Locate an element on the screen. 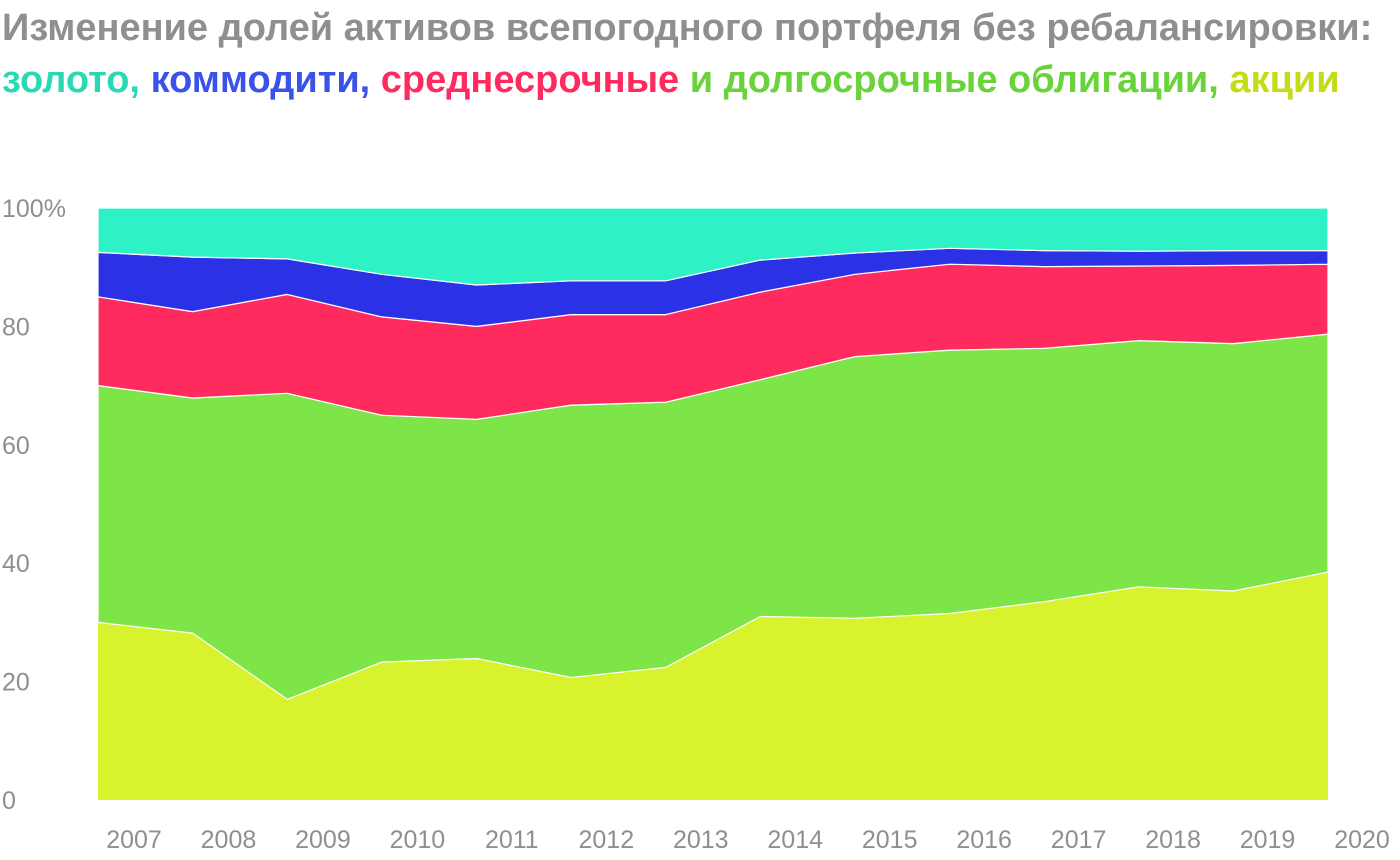 Image resolution: width=1400 pixels, height=860 pixels. x-tick-label: 2014 is located at coordinates (795, 840).